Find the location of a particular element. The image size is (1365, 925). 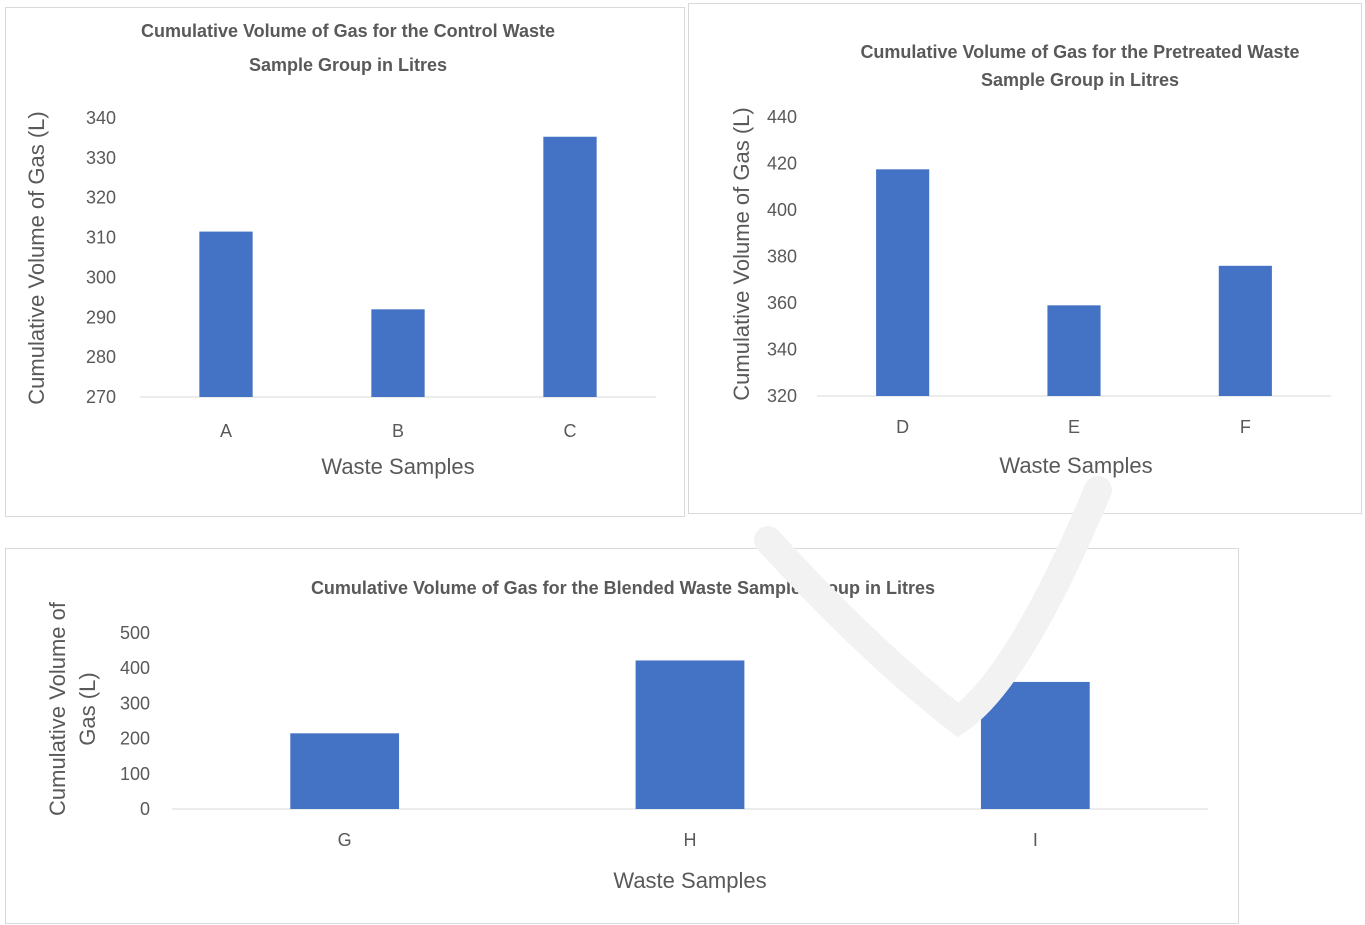

y-tick-label: 360 is located at coordinates (782, 303).